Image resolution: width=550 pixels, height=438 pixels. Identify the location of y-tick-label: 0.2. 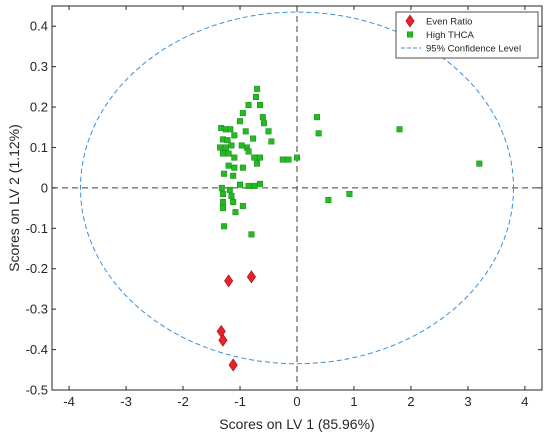
(39, 107).